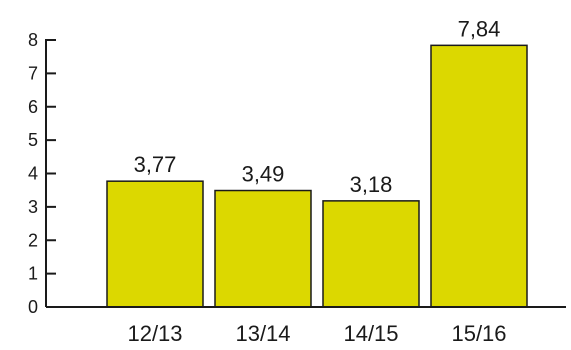 This screenshot has height=350, width=571. Describe the element at coordinates (262, 333) in the screenshot. I see `x-tick-label-1: 13/14` at that location.